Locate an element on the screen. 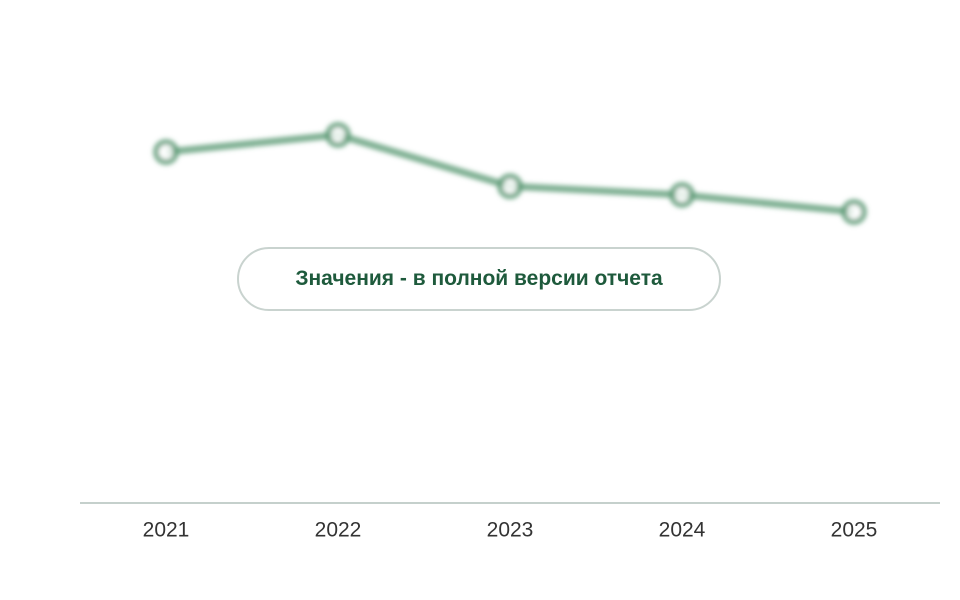 Image resolution: width=960 pixels, height=600 pixels. x-tick-label: 2023 is located at coordinates (510, 530).